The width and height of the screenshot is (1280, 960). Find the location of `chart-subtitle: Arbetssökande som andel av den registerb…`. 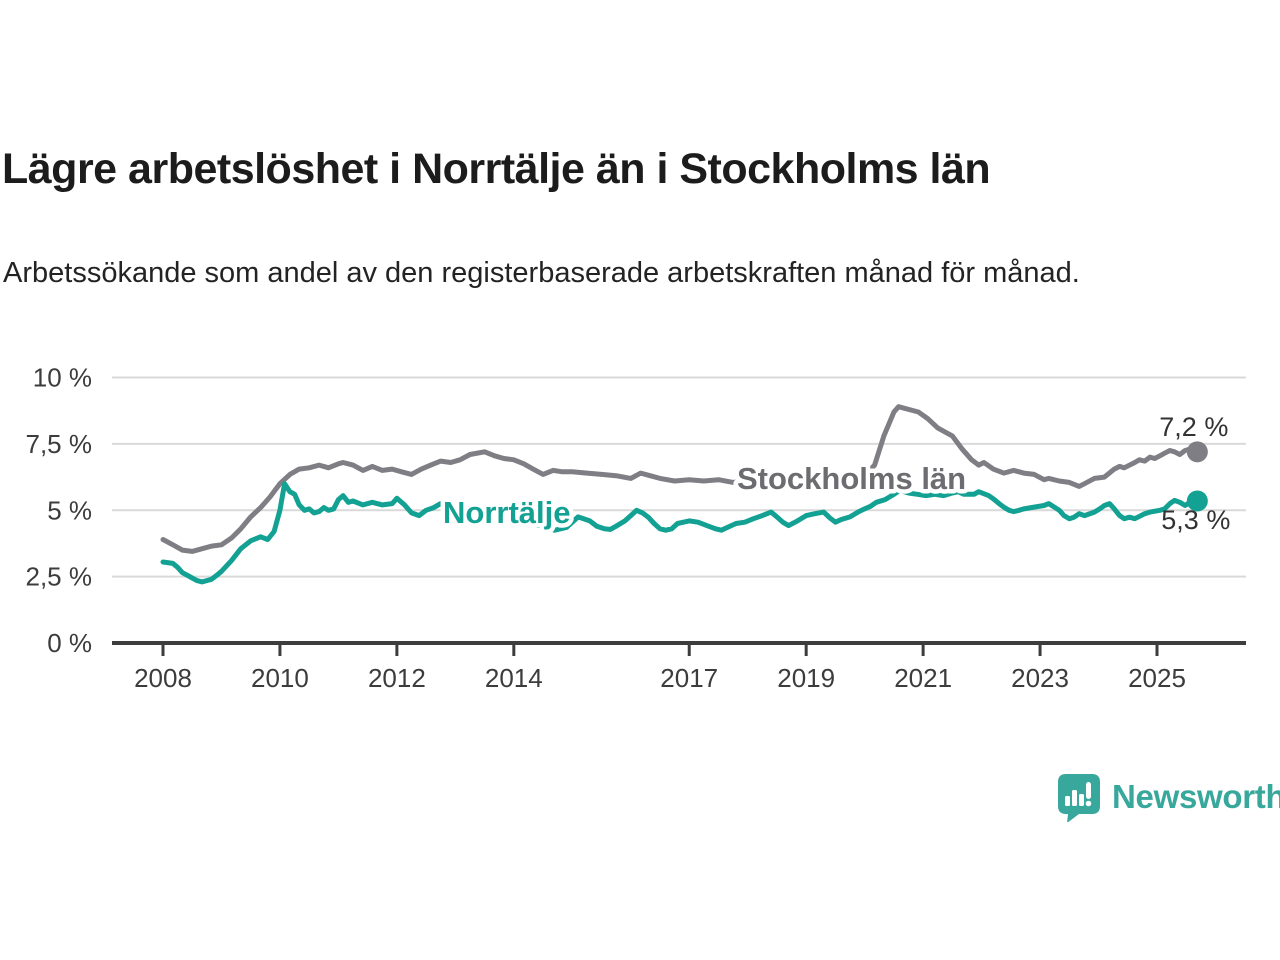

chart-subtitle: Arbetssökande som andel av den registerb… is located at coordinates (541, 273).